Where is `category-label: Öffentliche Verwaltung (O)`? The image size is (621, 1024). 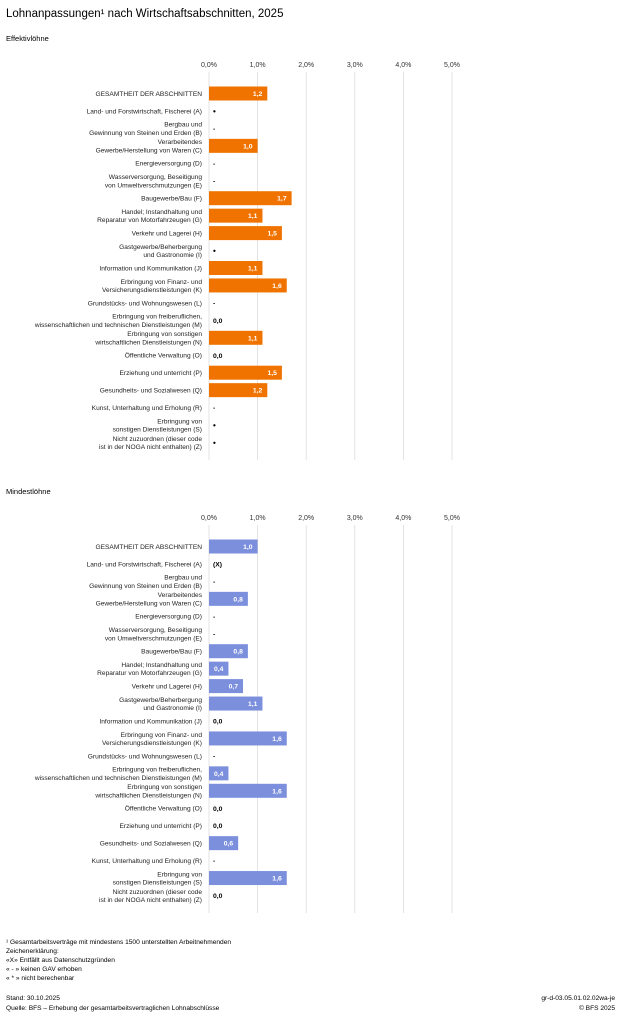 category-label: Öffentliche Verwaltung (O) is located at coordinates (163, 356).